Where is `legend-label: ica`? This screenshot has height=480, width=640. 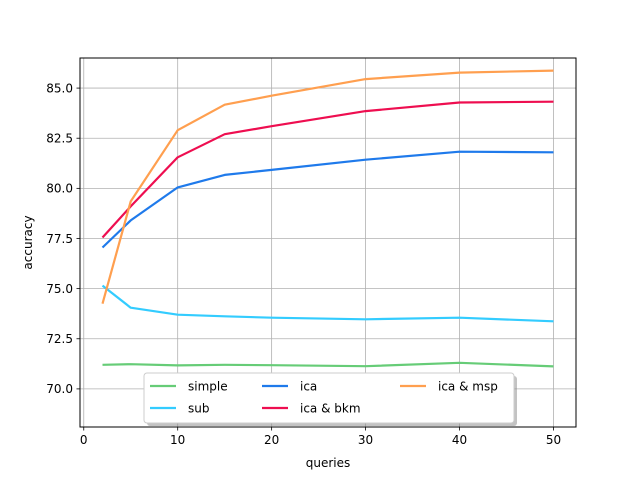 legend-label: ica is located at coordinates (308, 387).